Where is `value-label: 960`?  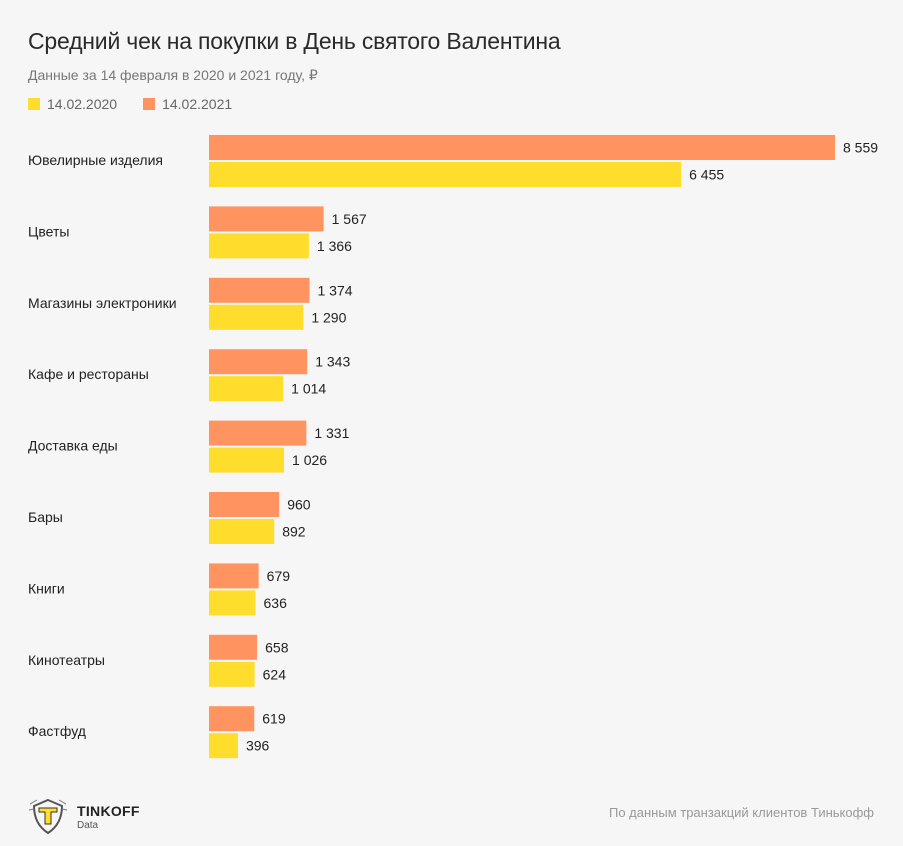
value-label: 960 is located at coordinates (299, 505).